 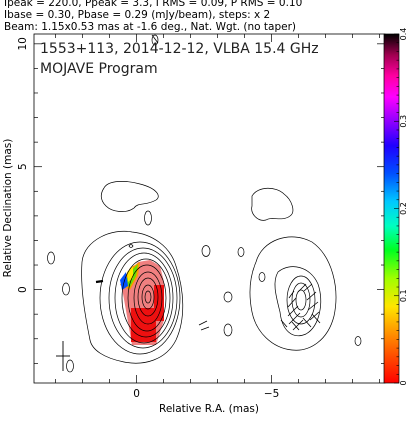 What do you see at coordinates (403, 208) in the screenshot?
I see `colorbar-tick-label: 0.2` at bounding box center [403, 208].